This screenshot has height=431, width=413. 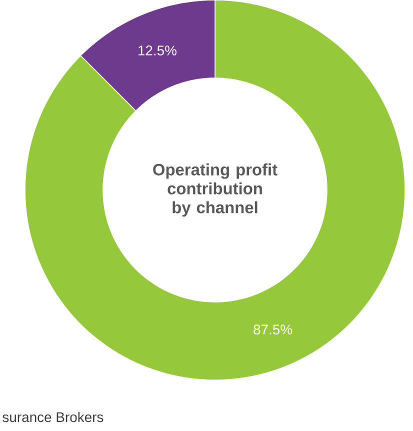 What do you see at coordinates (157, 51) in the screenshot?
I see `data-label: 12.5%` at bounding box center [157, 51].